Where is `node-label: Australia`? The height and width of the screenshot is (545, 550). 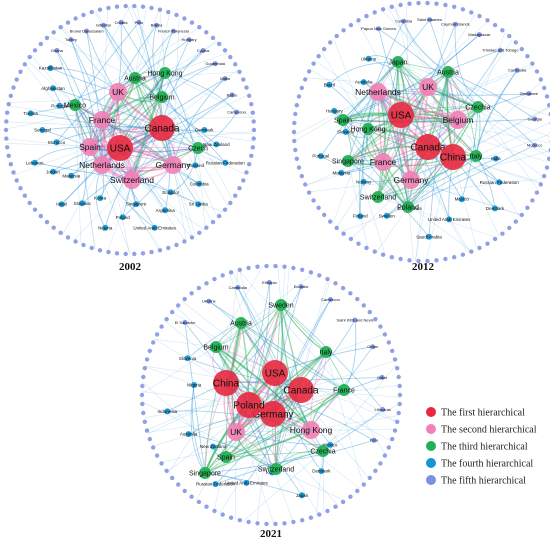 node-label: Australia is located at coordinates (364, 82).